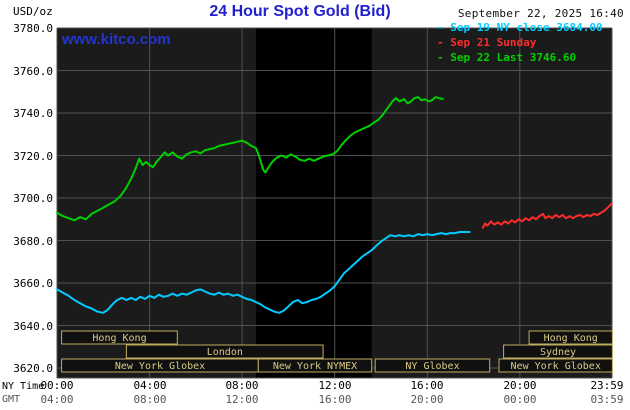 This screenshot has height=410, width=630. Describe the element at coordinates (520, 27) in the screenshot. I see `legend-item: - Sep 19 NY close 3684.00` at that location.